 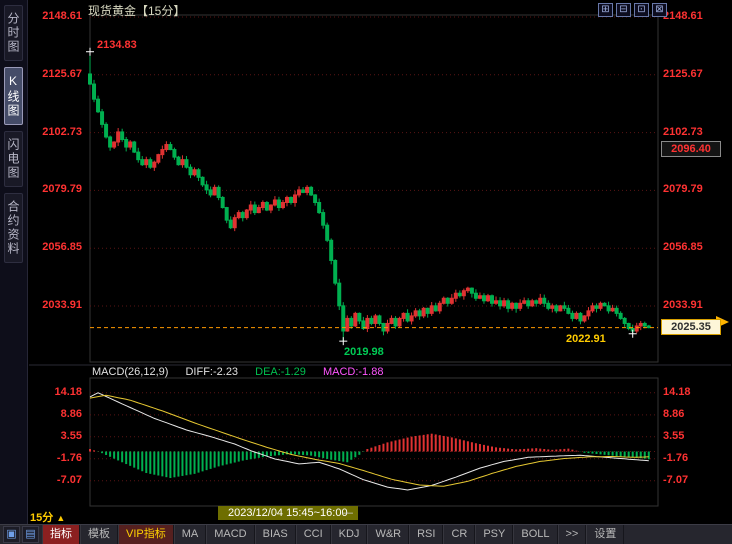 What do you see at coordinates (11, 534) in the screenshot?
I see `window-icon: ▣` at bounding box center [11, 534].